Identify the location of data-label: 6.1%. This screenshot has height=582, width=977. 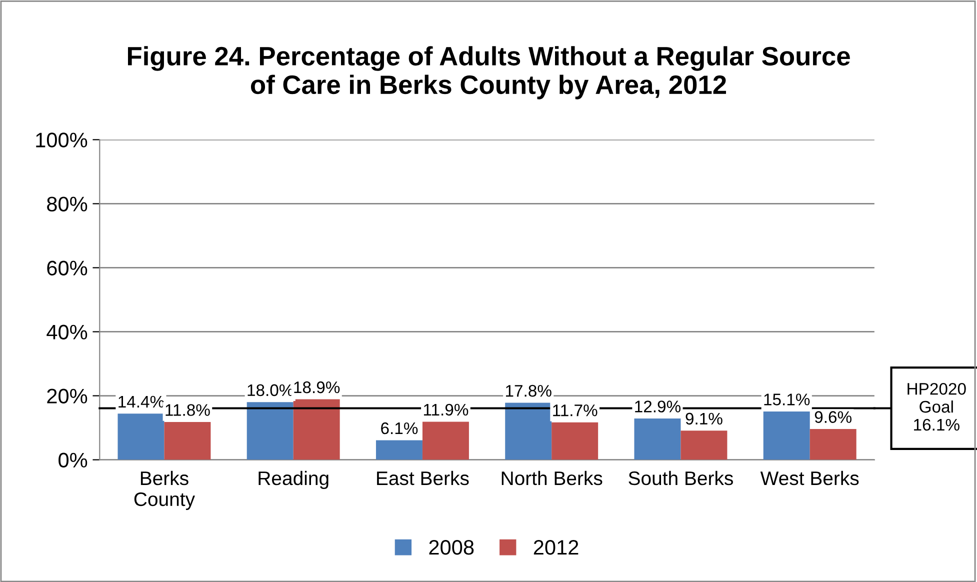
(399, 428).